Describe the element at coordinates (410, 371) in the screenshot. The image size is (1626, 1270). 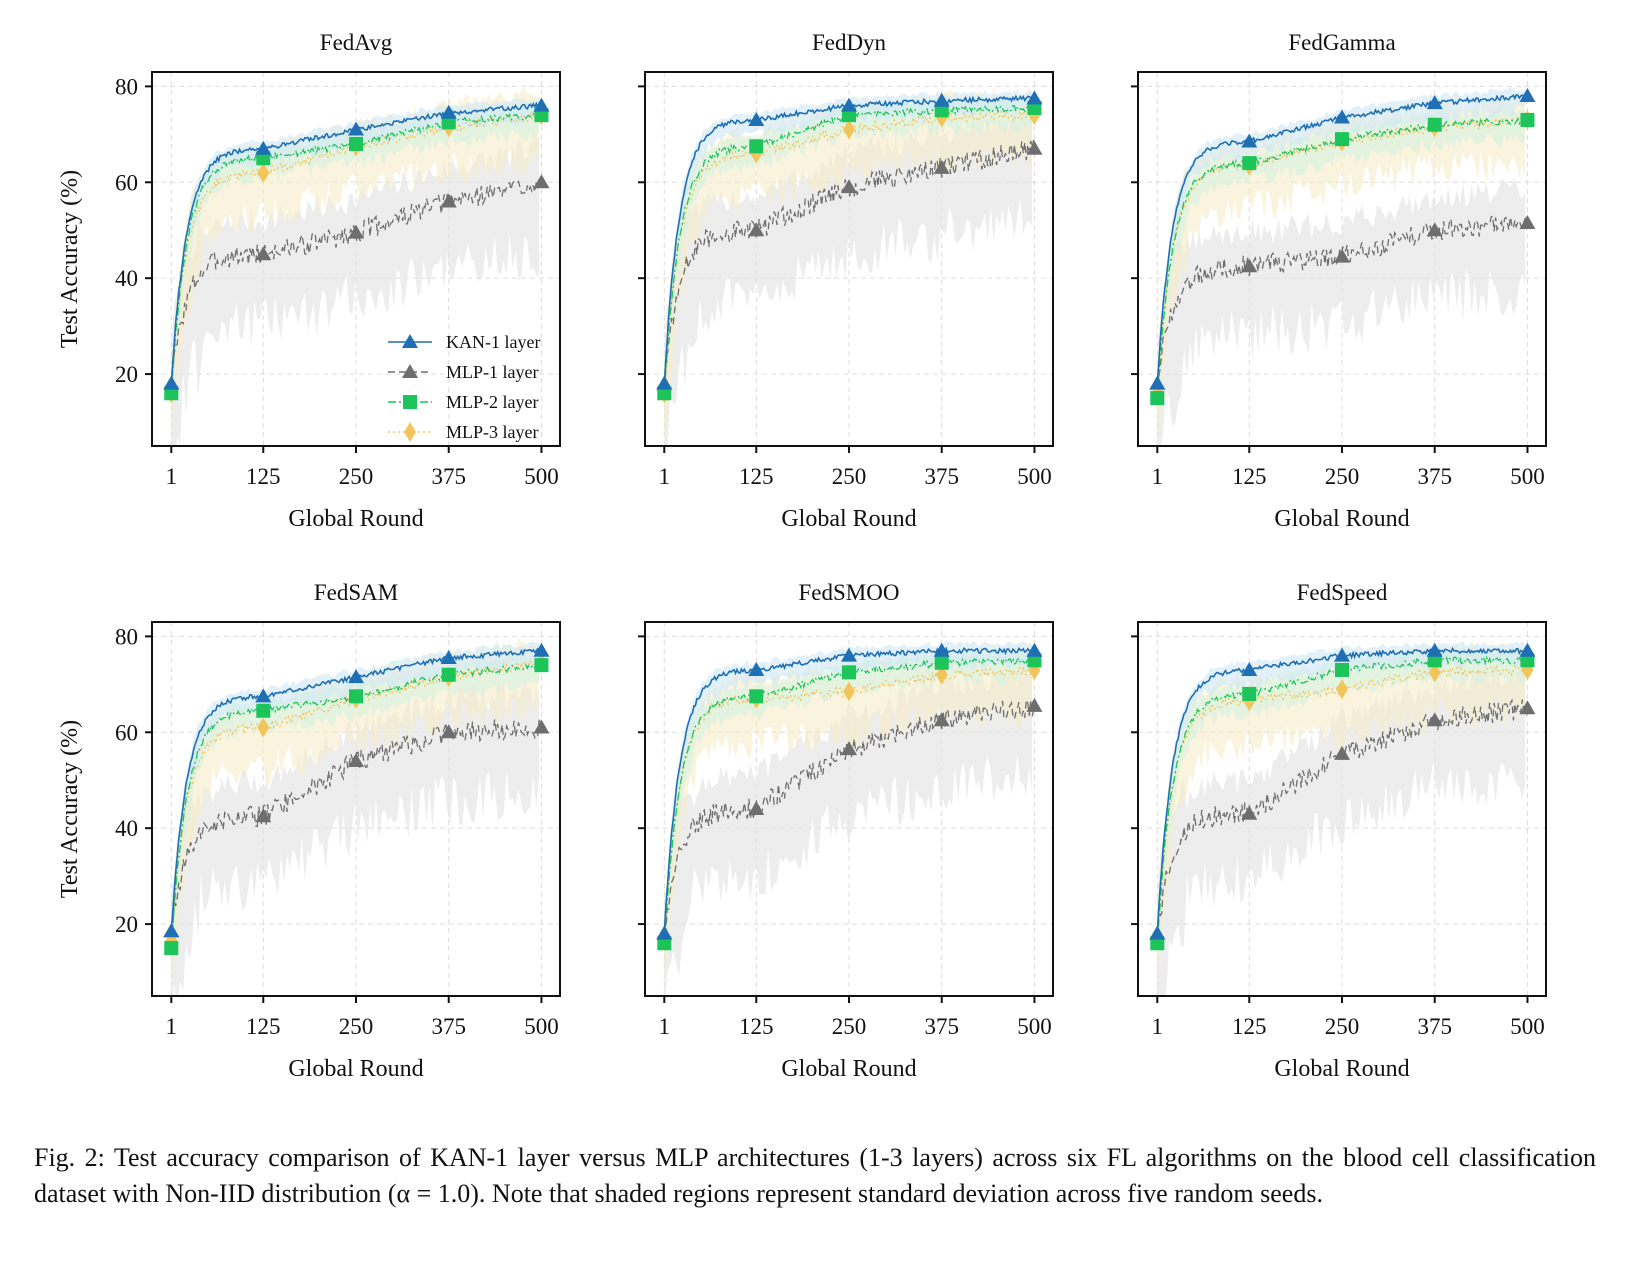
I see `legend-marker-mlp1` at that location.